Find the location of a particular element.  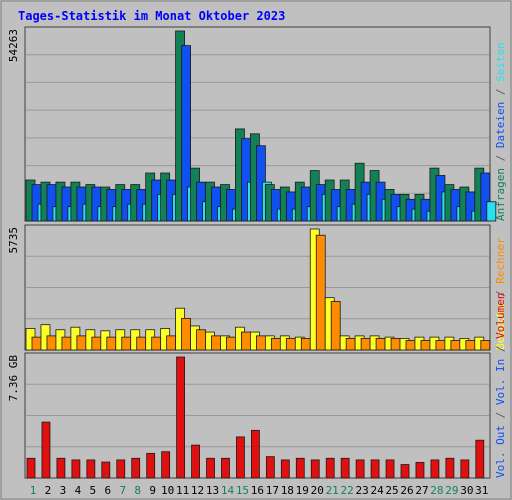

right-legend-group-3: Vol. Out / Vol. In / Volumen is located at coordinates (500, 385).